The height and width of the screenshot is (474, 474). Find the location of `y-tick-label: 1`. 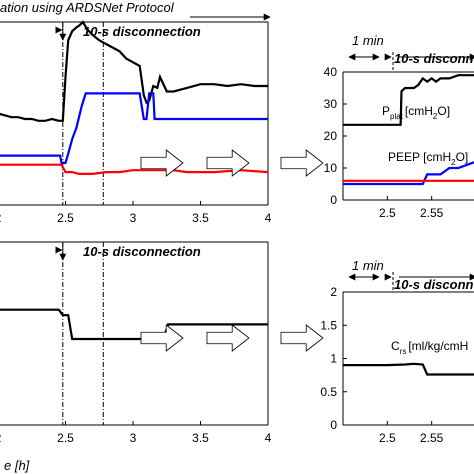

y-tick-label: 1 is located at coordinates (333, 359).